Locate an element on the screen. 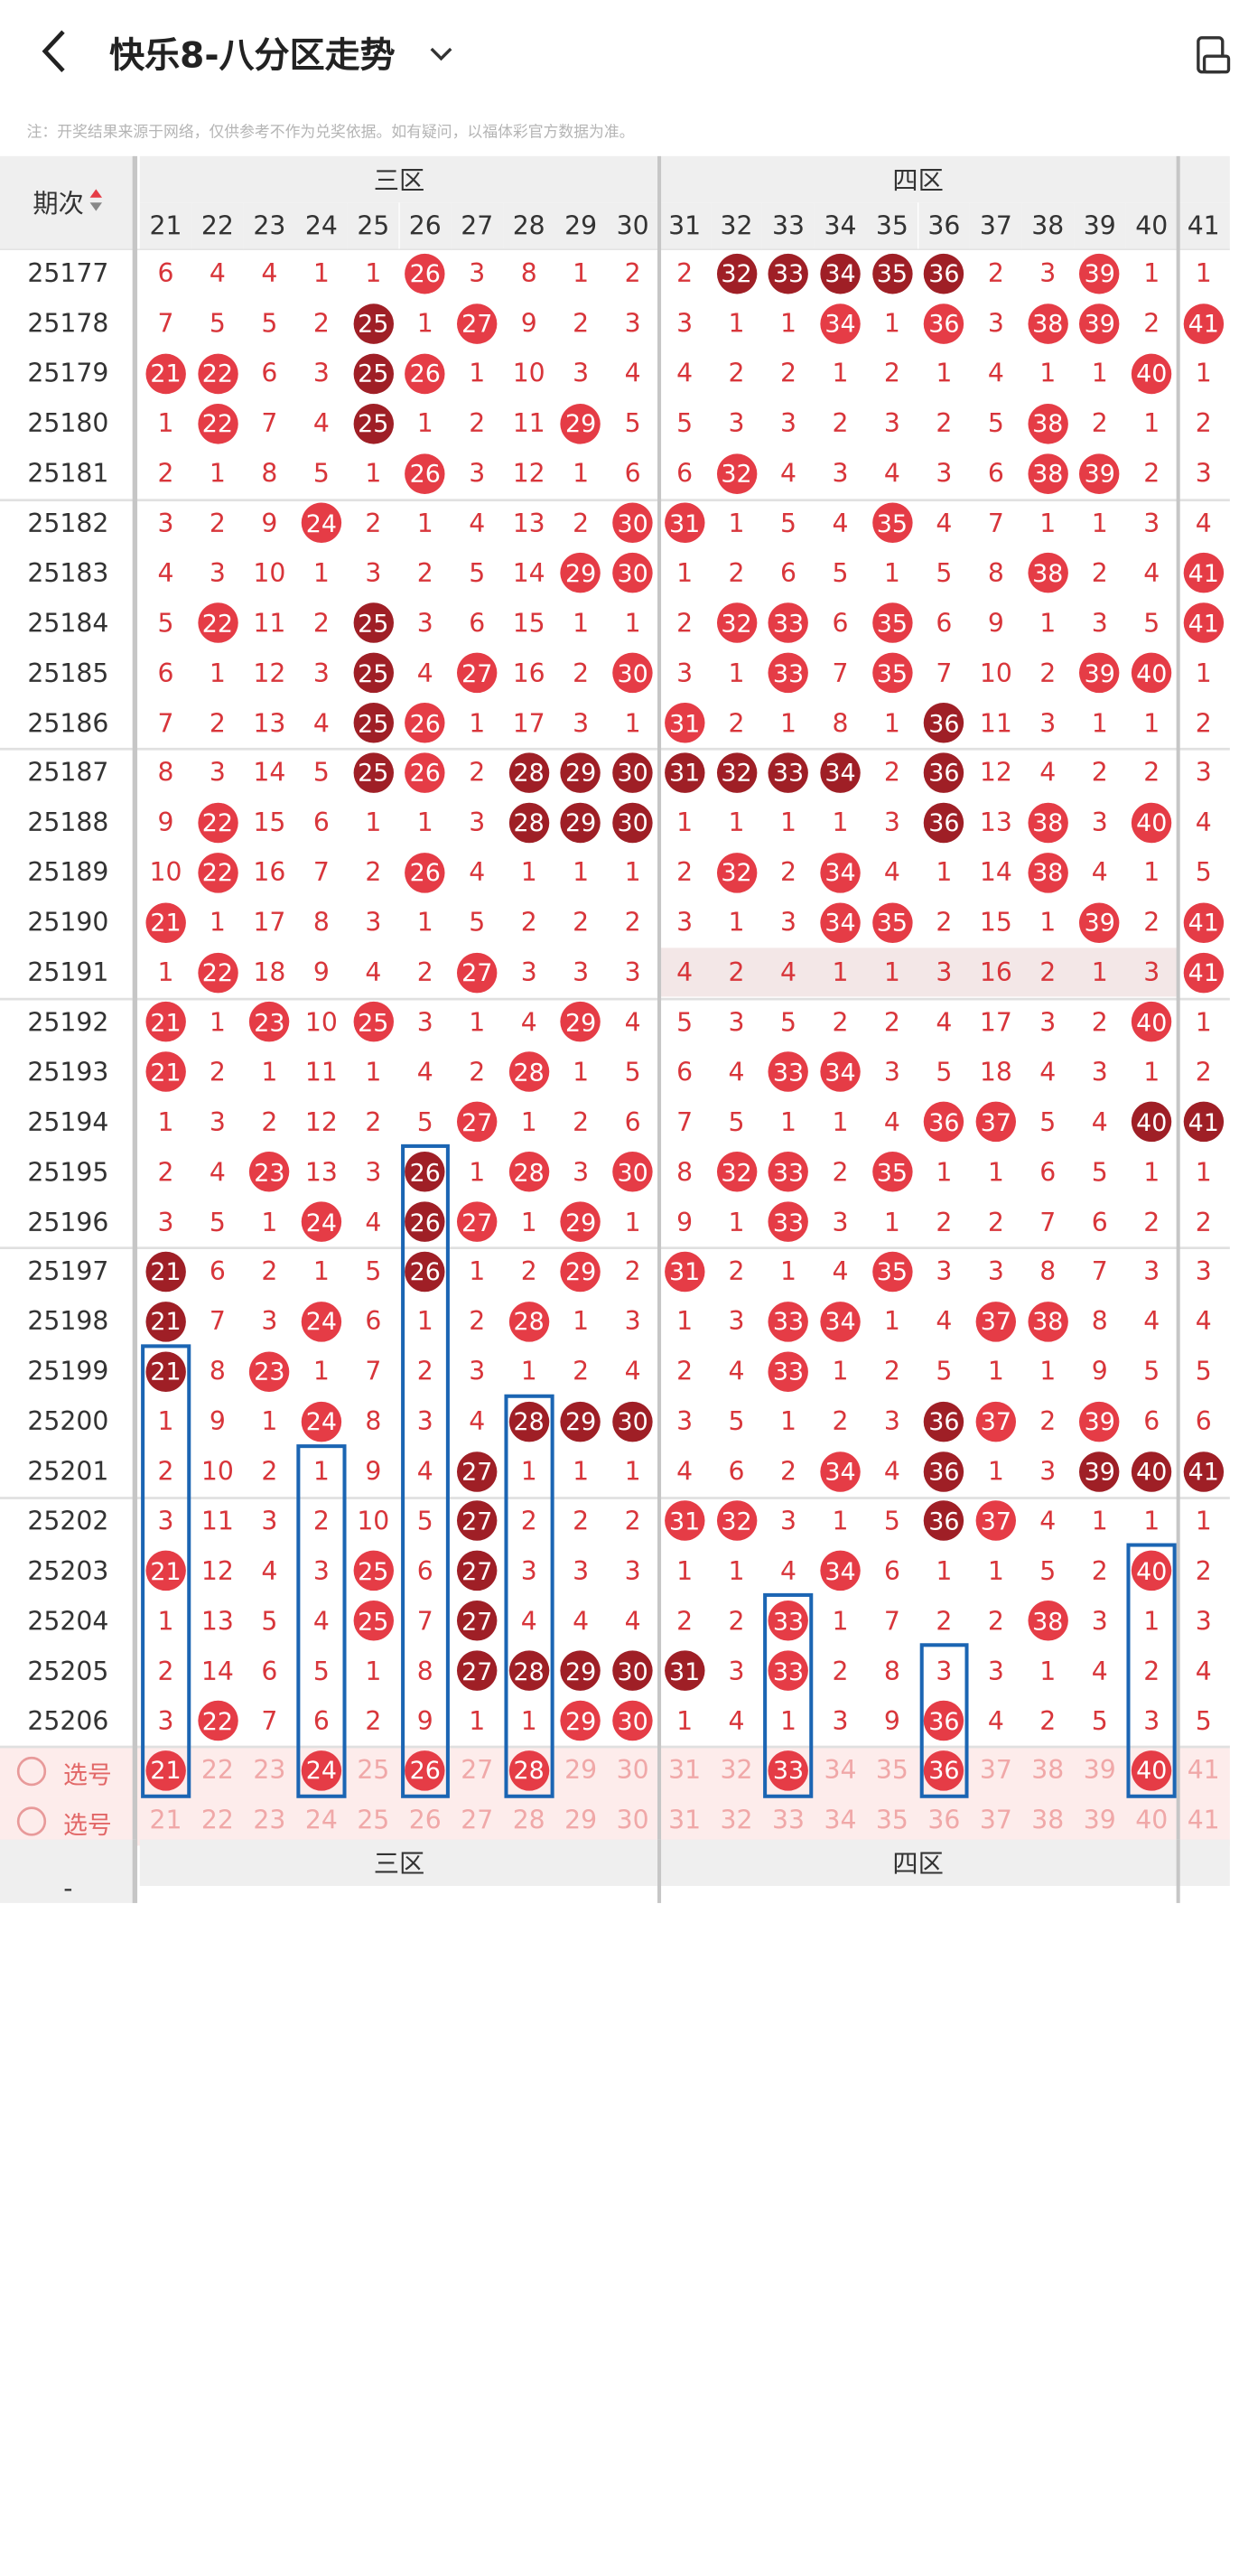 The width and height of the screenshot is (1239, 2576). select-row-bg is located at coordinates (615, 1770).